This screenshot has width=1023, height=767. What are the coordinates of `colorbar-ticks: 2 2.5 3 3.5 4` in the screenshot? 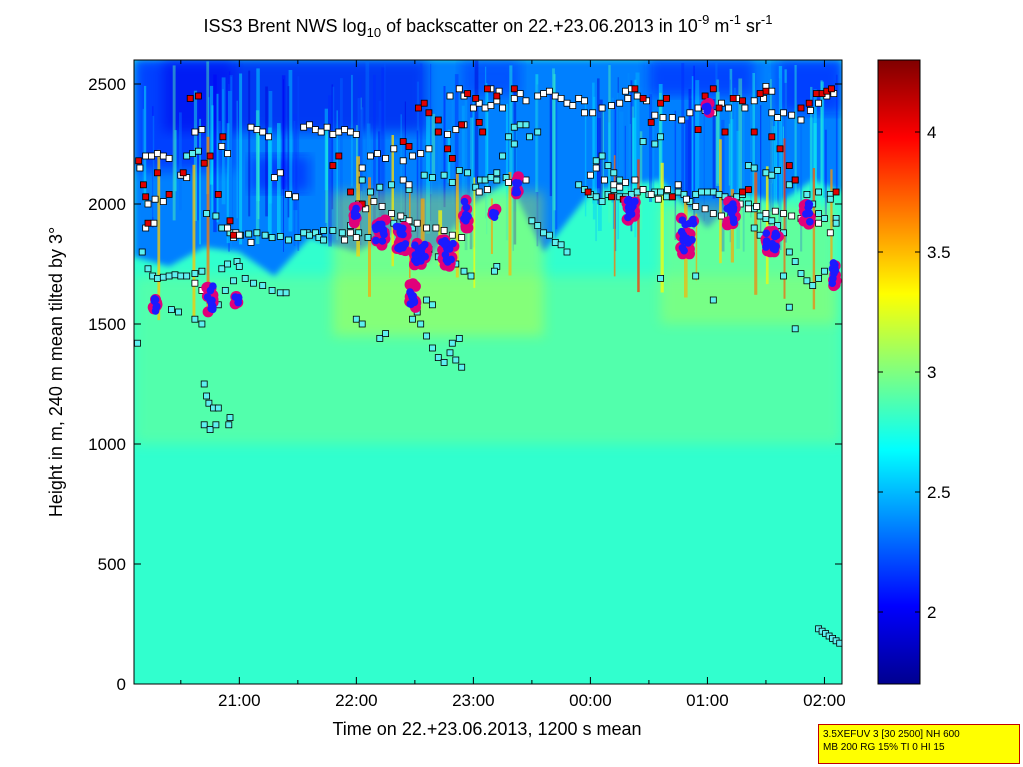 It's located at (914, 372).